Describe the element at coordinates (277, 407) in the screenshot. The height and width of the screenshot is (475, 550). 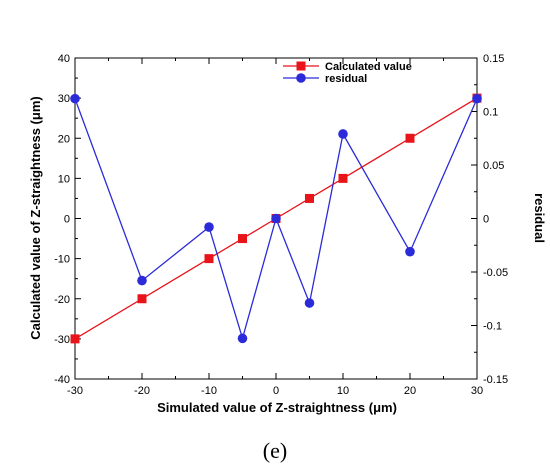
I see `x-axis-title: Simulated value of Z-straightness (μm)` at that location.